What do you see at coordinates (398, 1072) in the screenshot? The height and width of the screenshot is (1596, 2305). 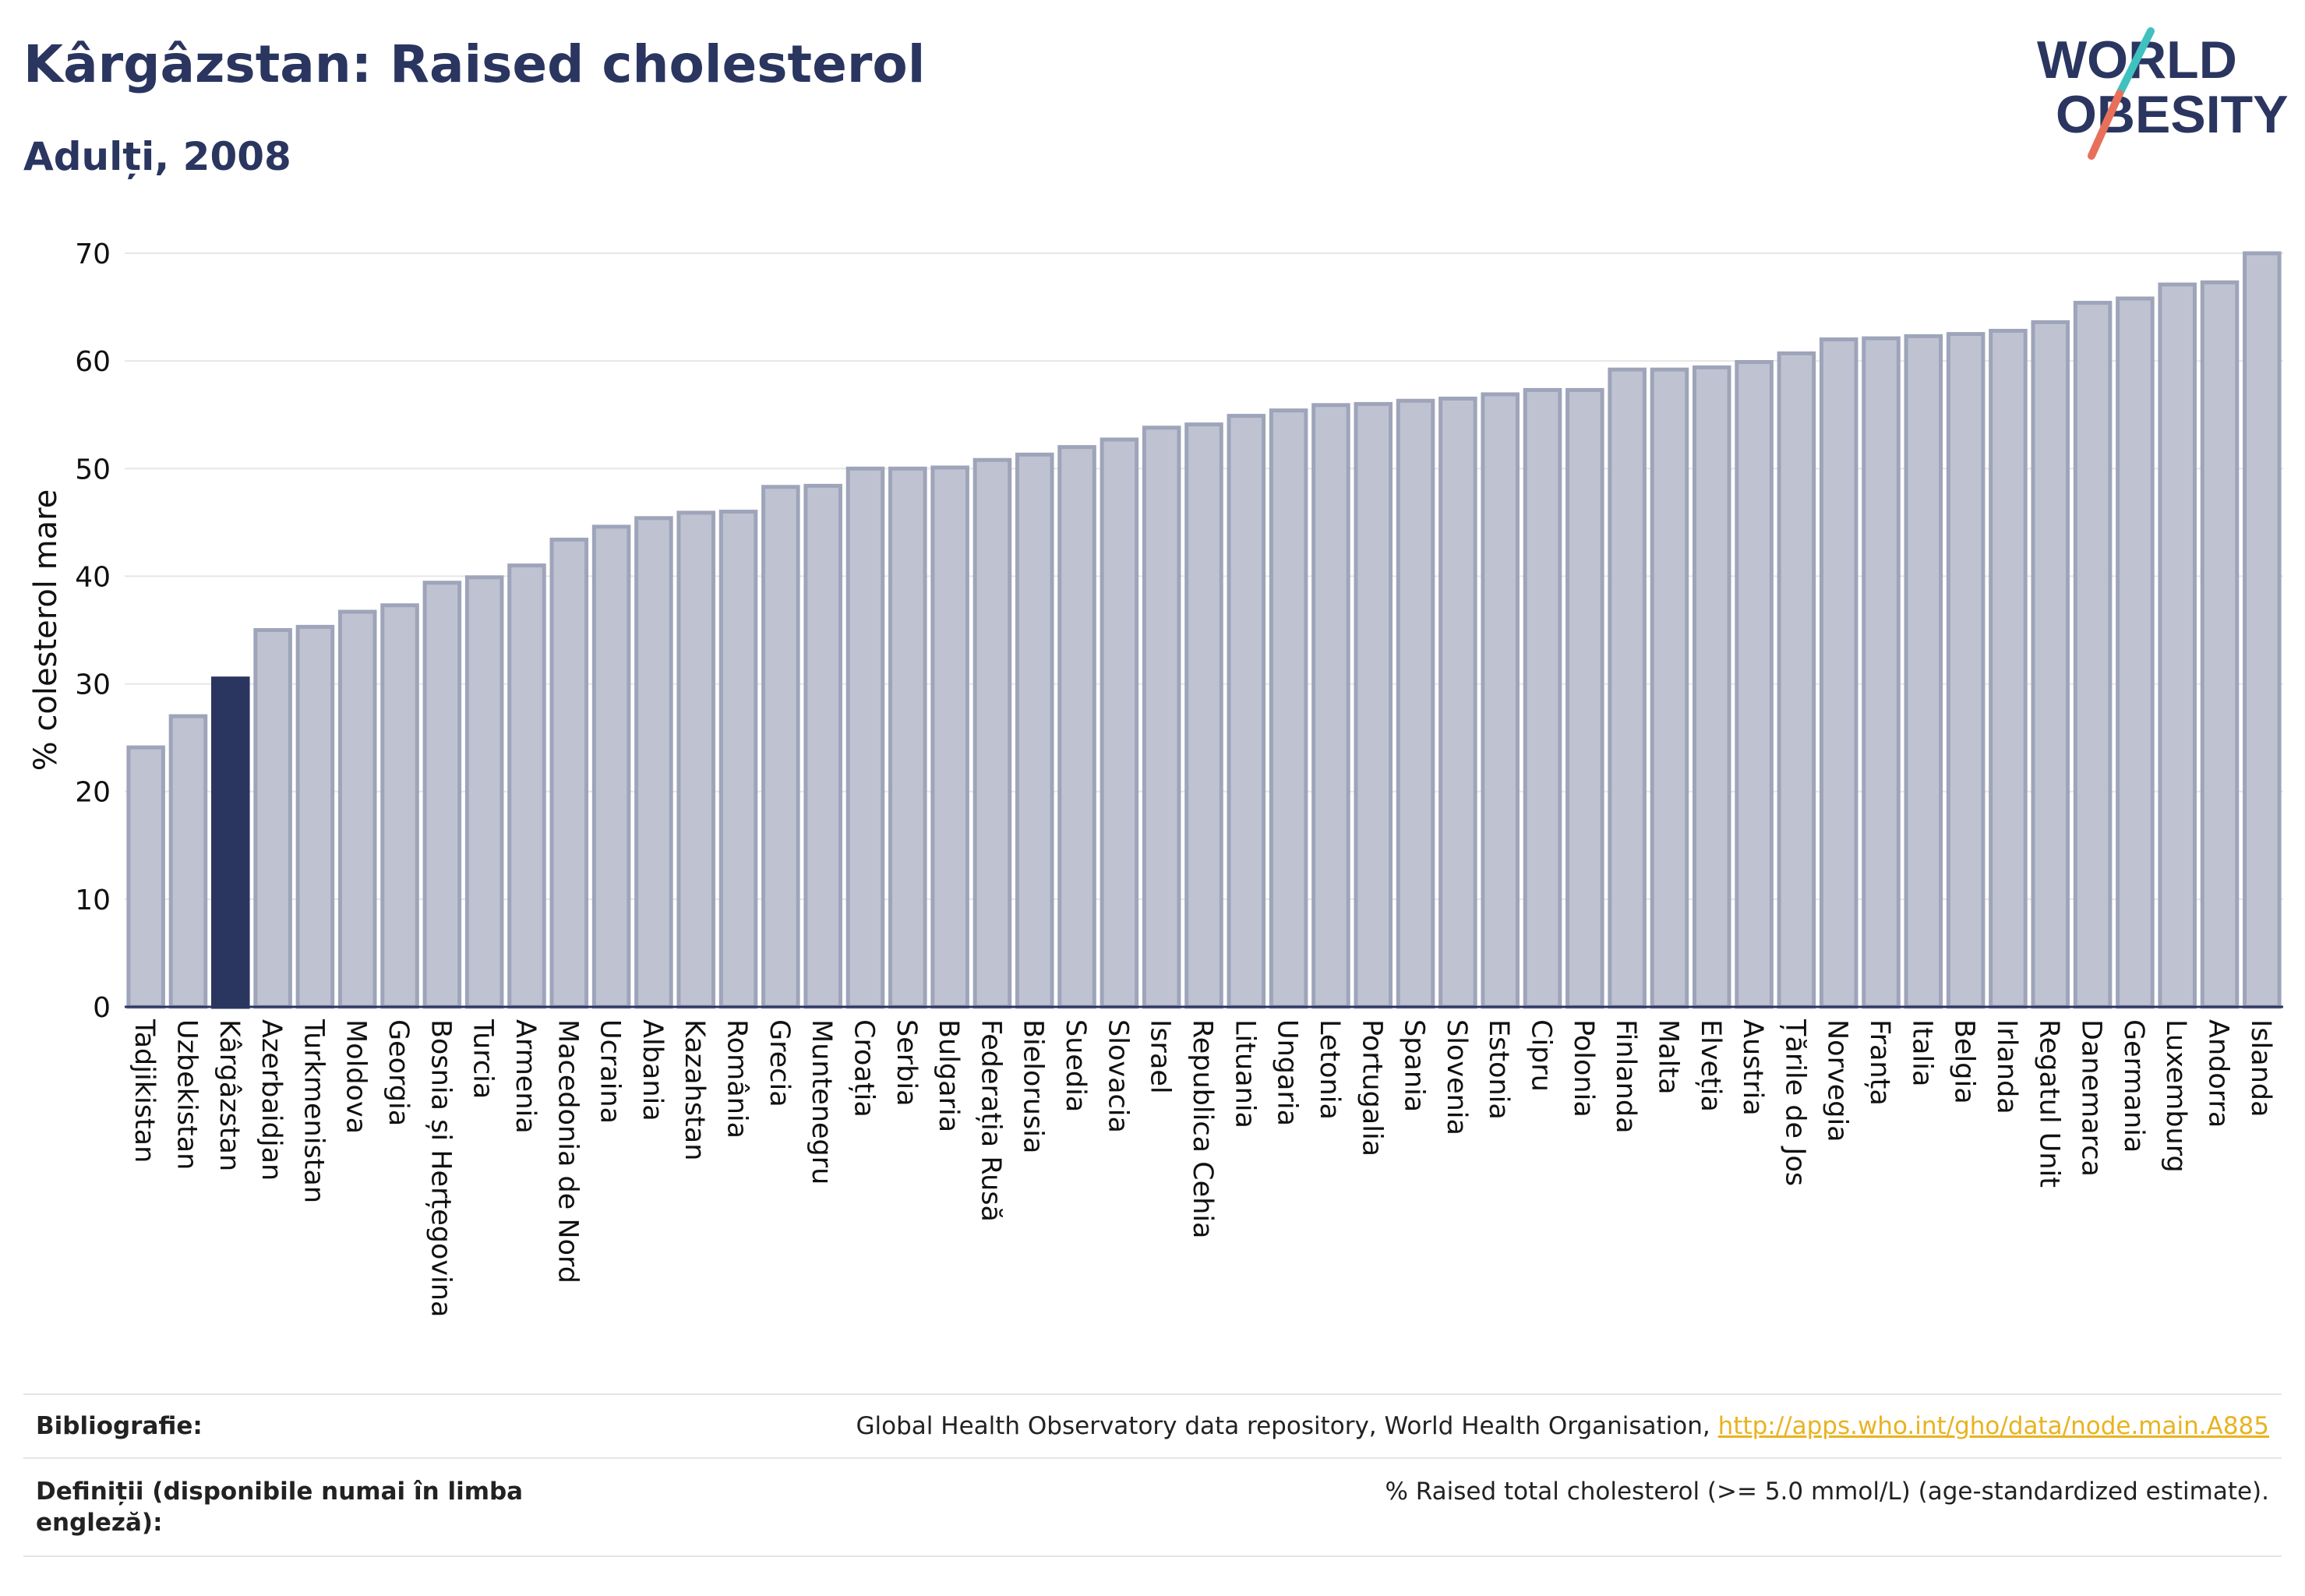 I see `x-tick-label: Georgia` at bounding box center [398, 1072].